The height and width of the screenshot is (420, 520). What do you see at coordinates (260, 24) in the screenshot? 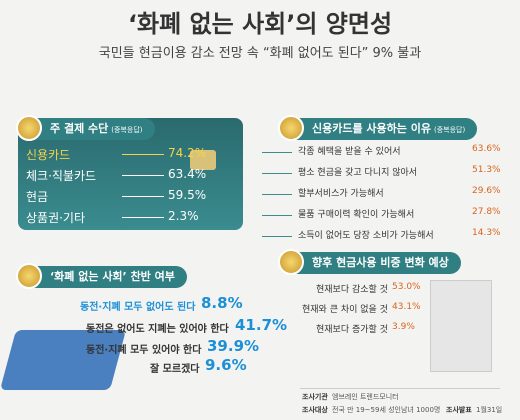
I see `title: ‘화폐 없는 사회’의 양면성` at bounding box center [260, 24].